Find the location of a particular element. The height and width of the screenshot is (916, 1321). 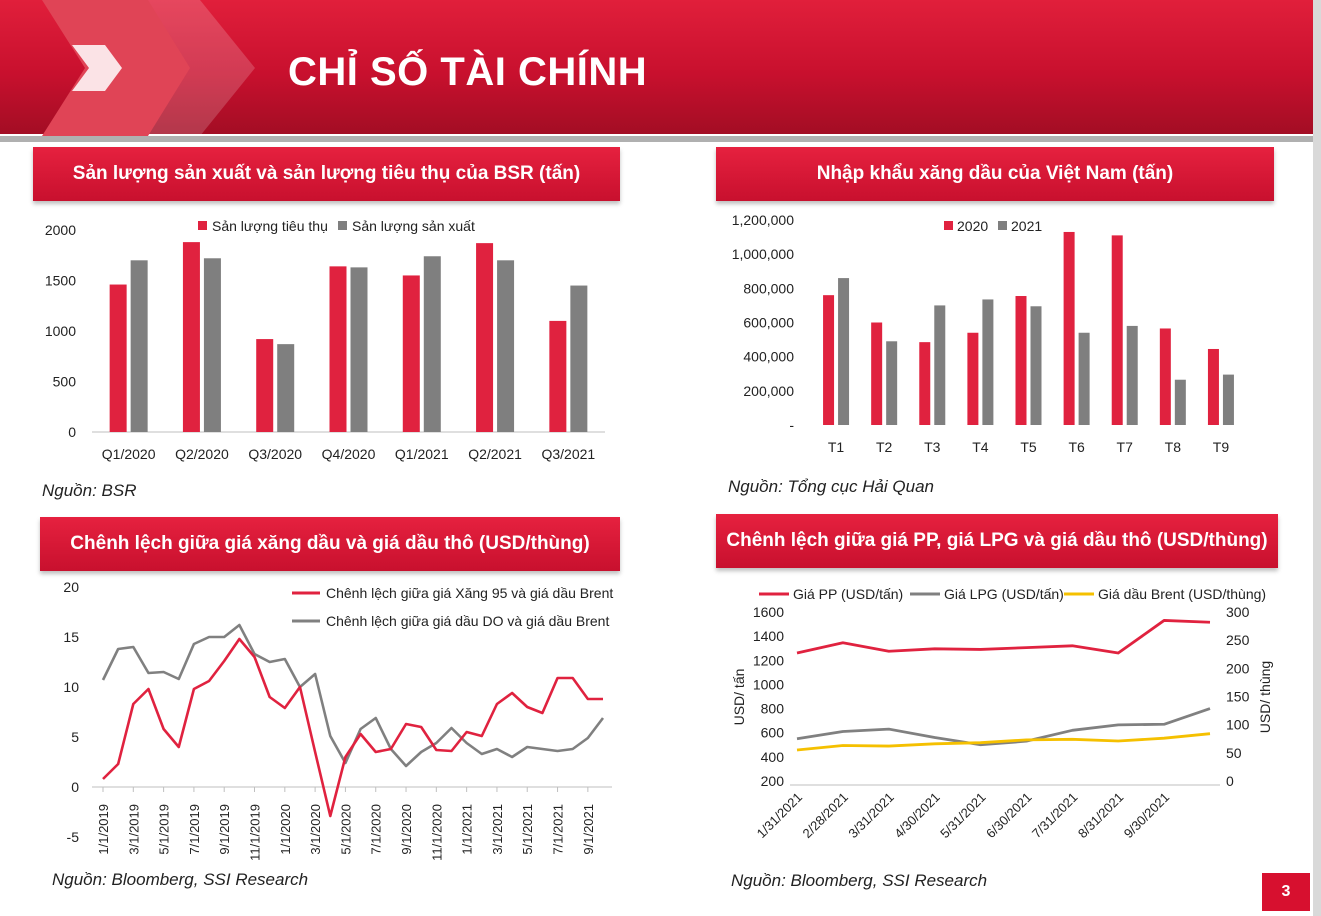

chart3-x-tick: 9/1/2020 is located at coordinates (406, 829).